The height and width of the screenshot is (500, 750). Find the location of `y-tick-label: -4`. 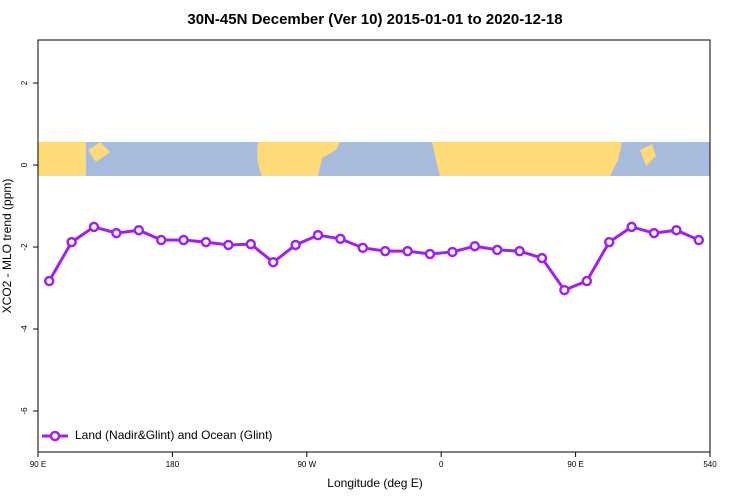

y-tick-label: -4 is located at coordinates (24, 329).